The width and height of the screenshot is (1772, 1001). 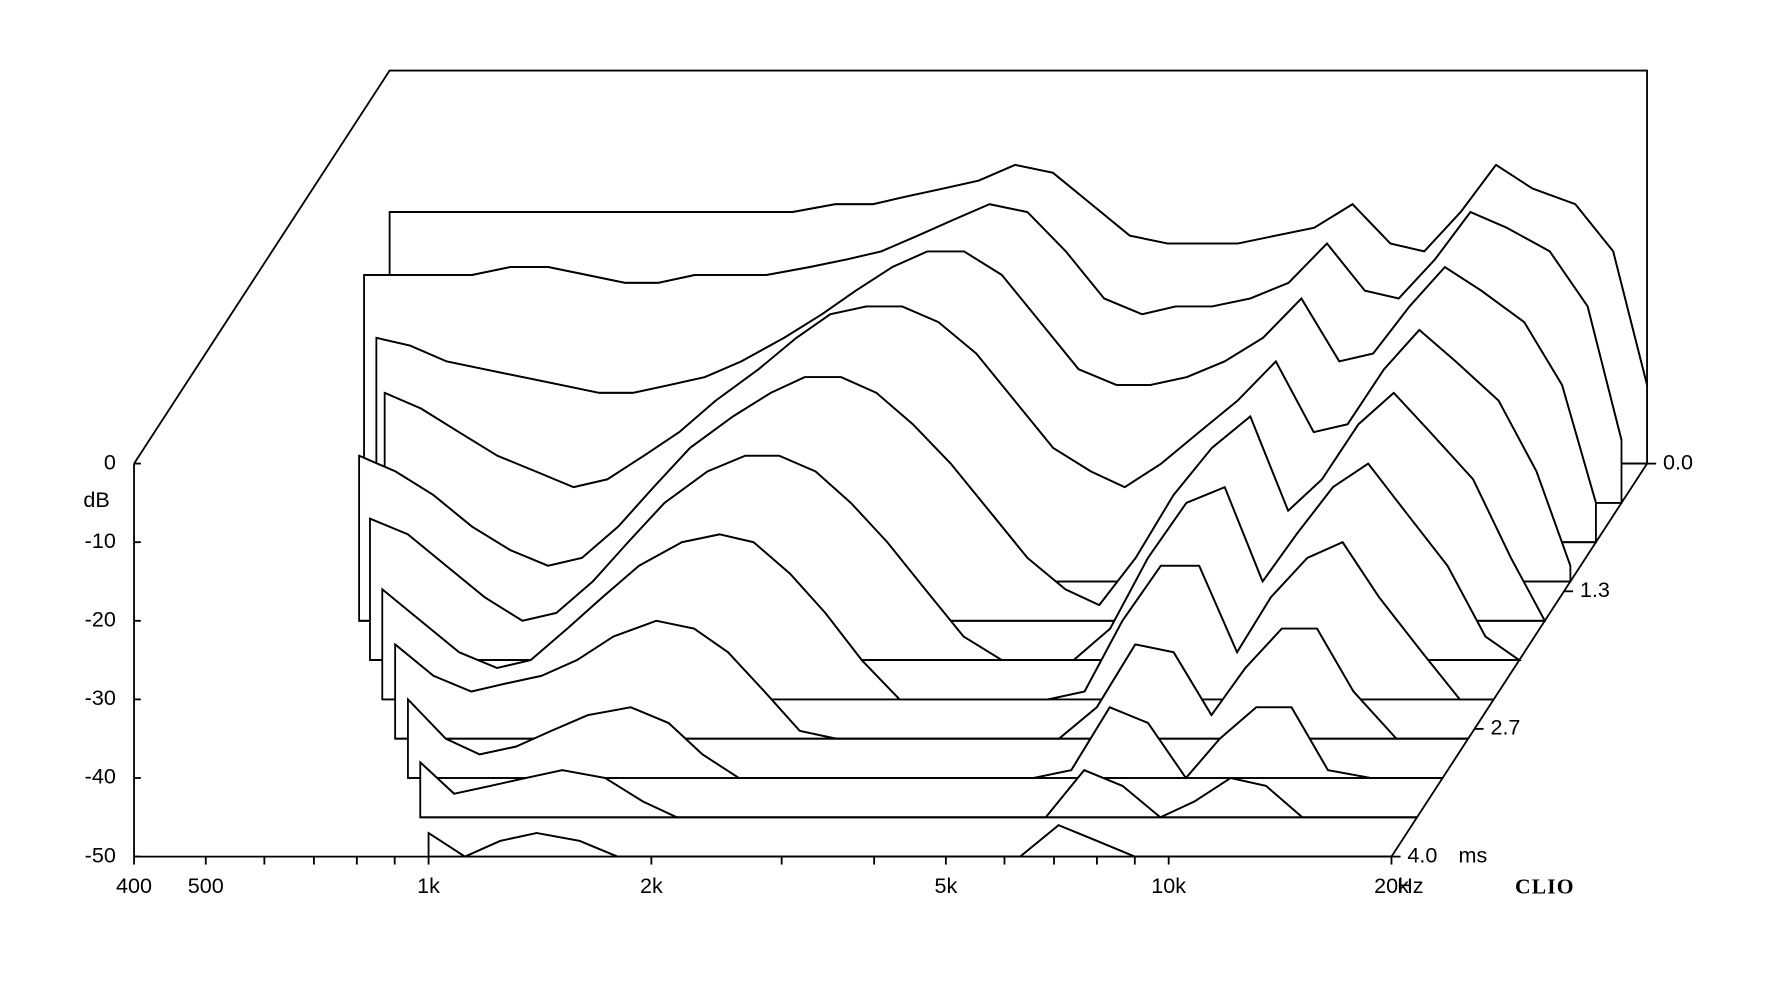 I want to click on x-tick-label: 20k, so click(x=1391, y=885).